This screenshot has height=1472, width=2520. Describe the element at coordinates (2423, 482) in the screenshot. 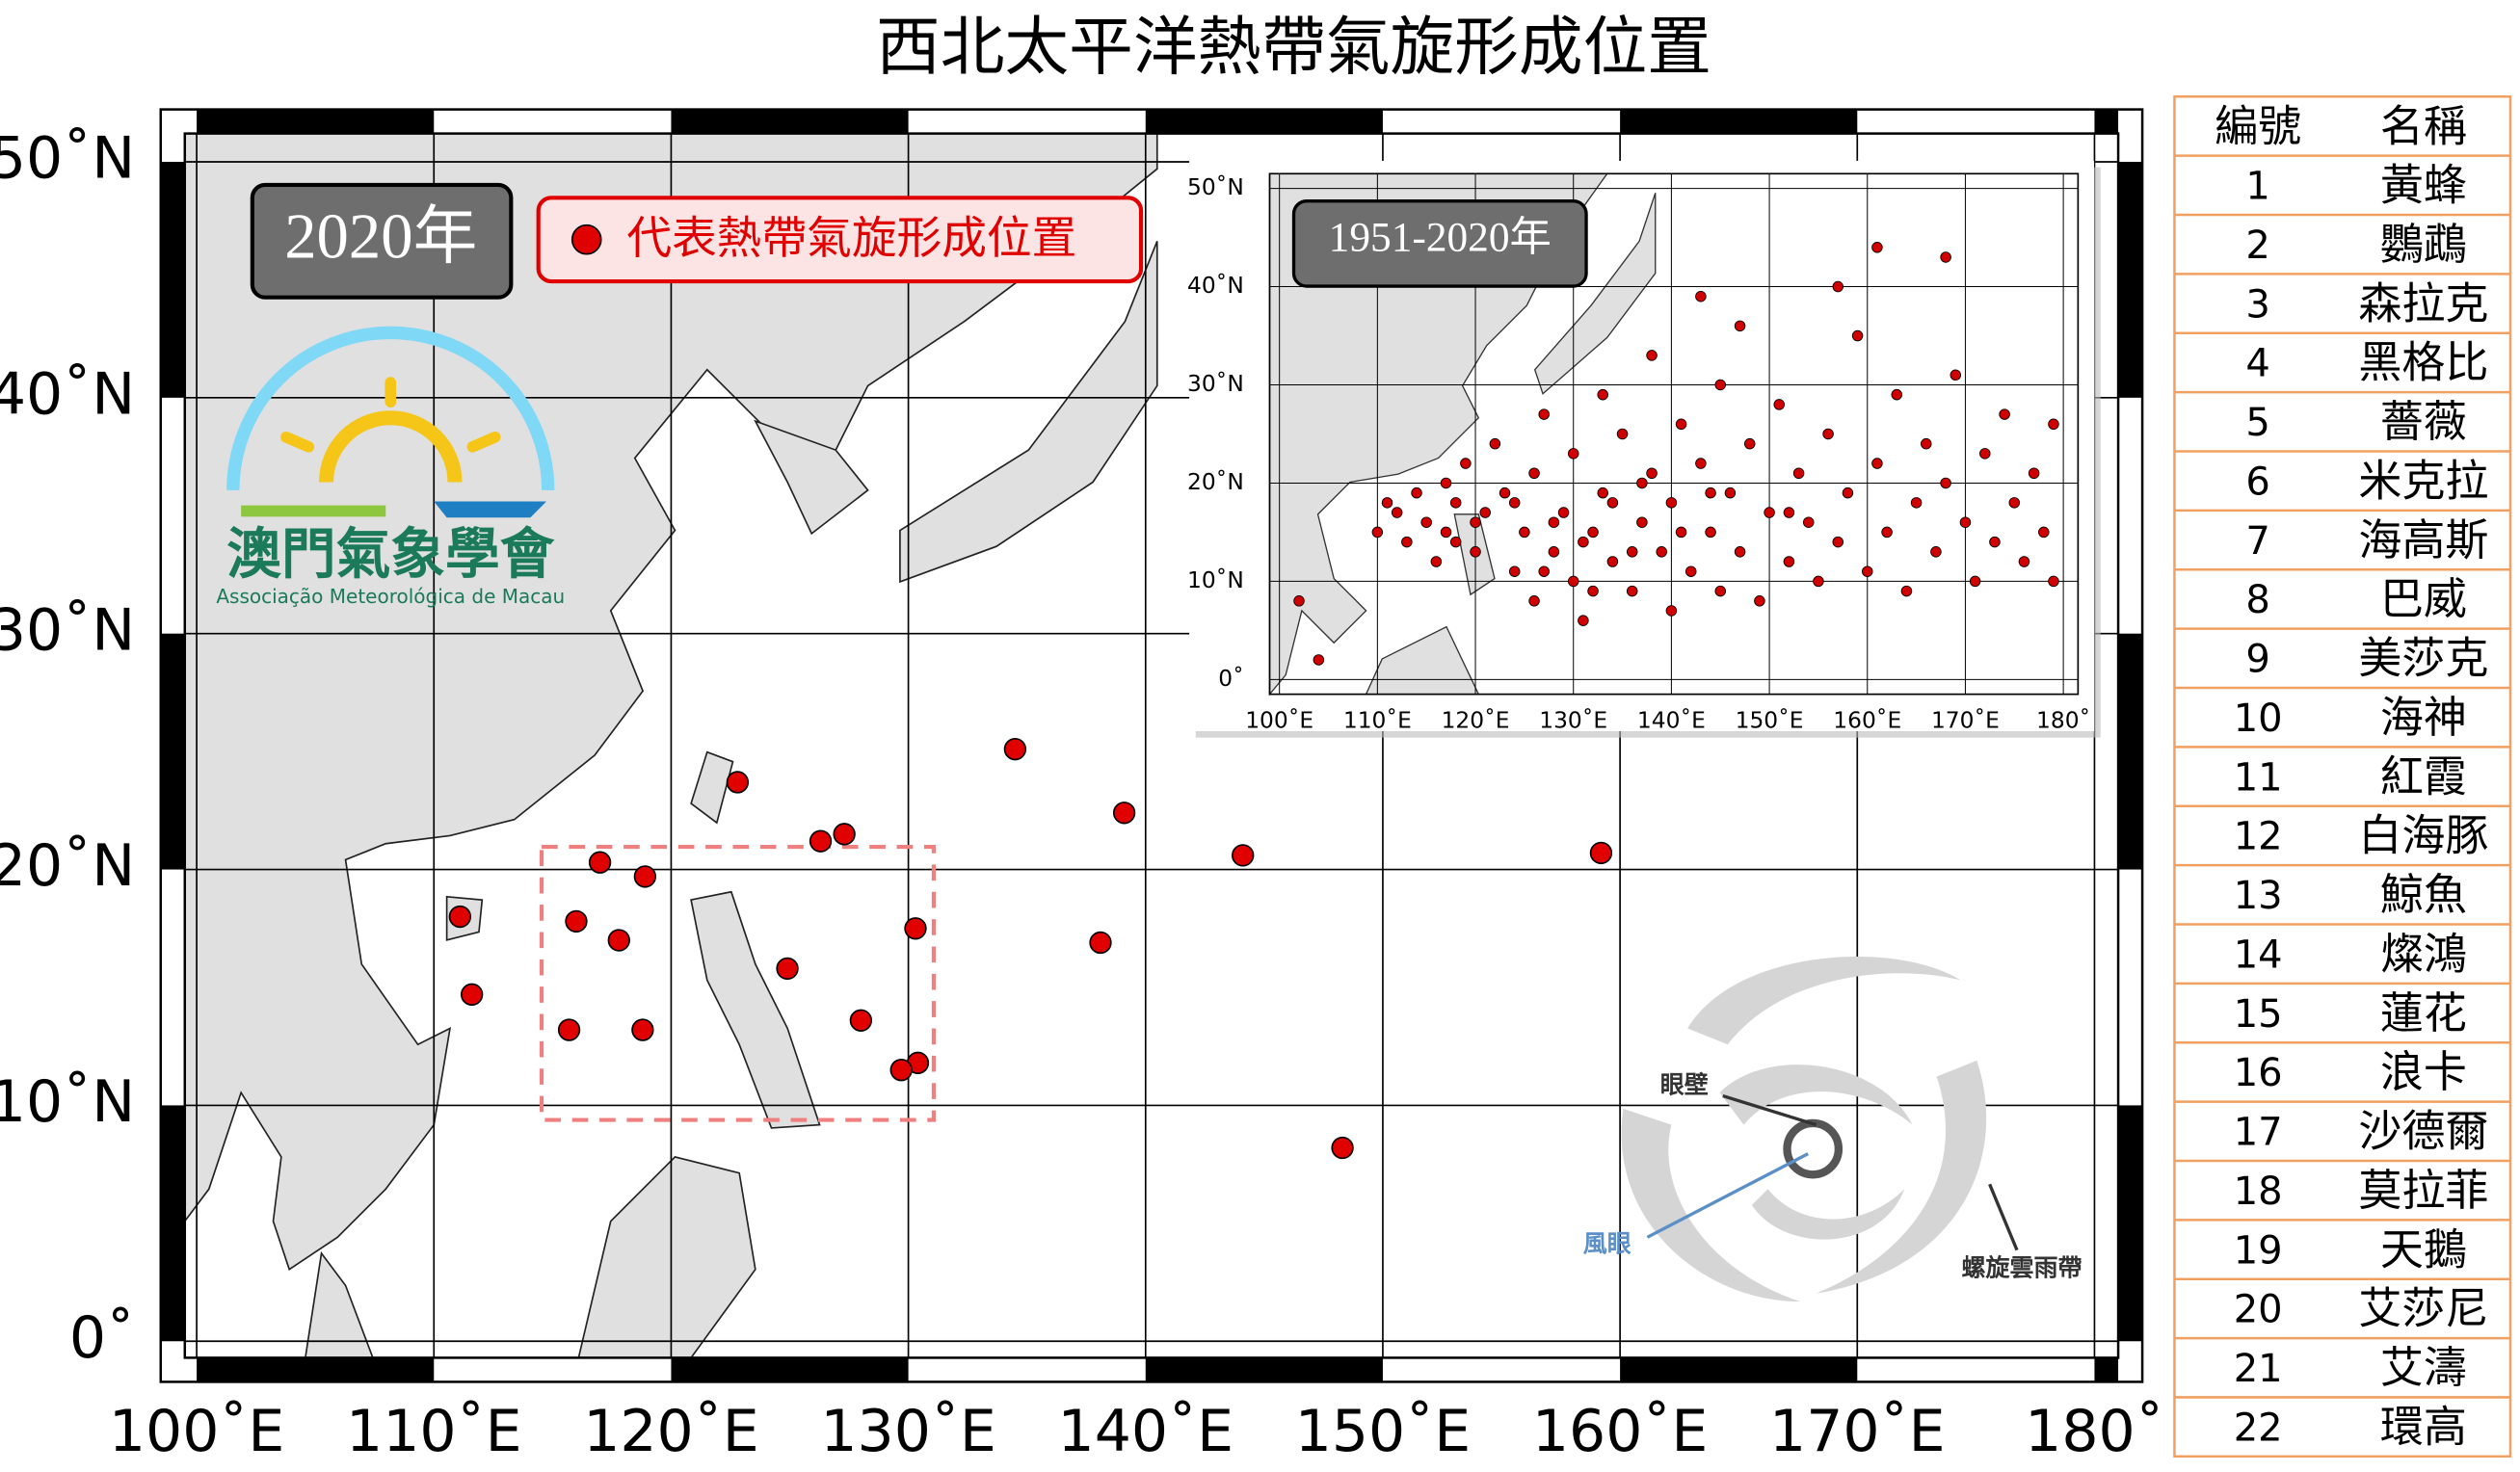

I see `name-cell: 米克拉` at that location.